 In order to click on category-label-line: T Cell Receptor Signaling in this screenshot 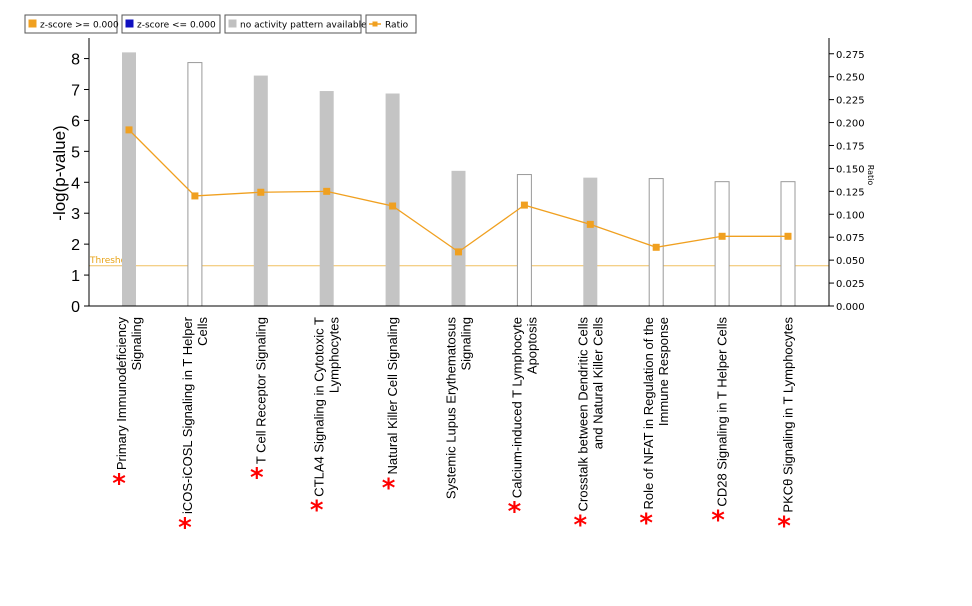, I will do `click(260, 390)`.